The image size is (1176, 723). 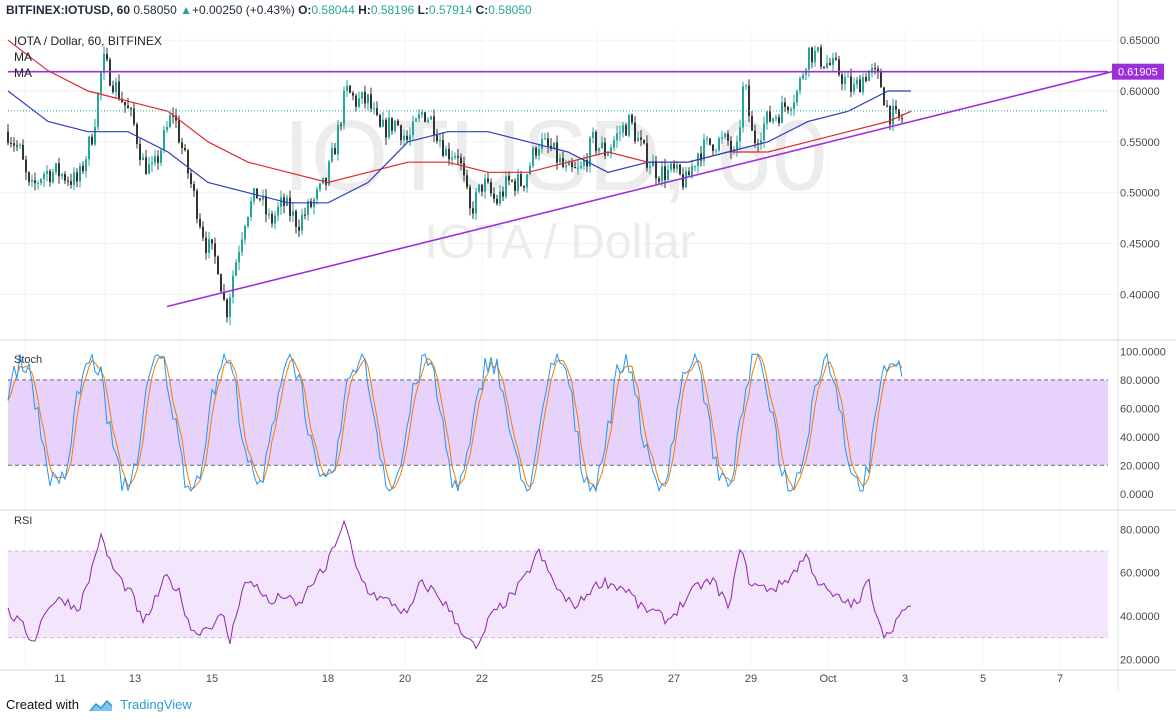 I want to click on time-tick-label: 22, so click(x=482, y=679).